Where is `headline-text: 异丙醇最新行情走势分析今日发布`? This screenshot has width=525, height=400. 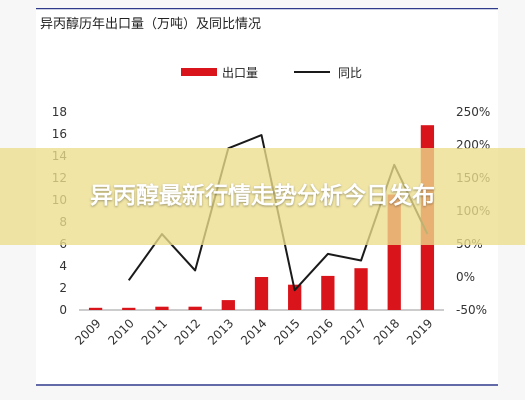 headline-text: 异丙醇最新行情走势分析今日发布 is located at coordinates (262, 196).